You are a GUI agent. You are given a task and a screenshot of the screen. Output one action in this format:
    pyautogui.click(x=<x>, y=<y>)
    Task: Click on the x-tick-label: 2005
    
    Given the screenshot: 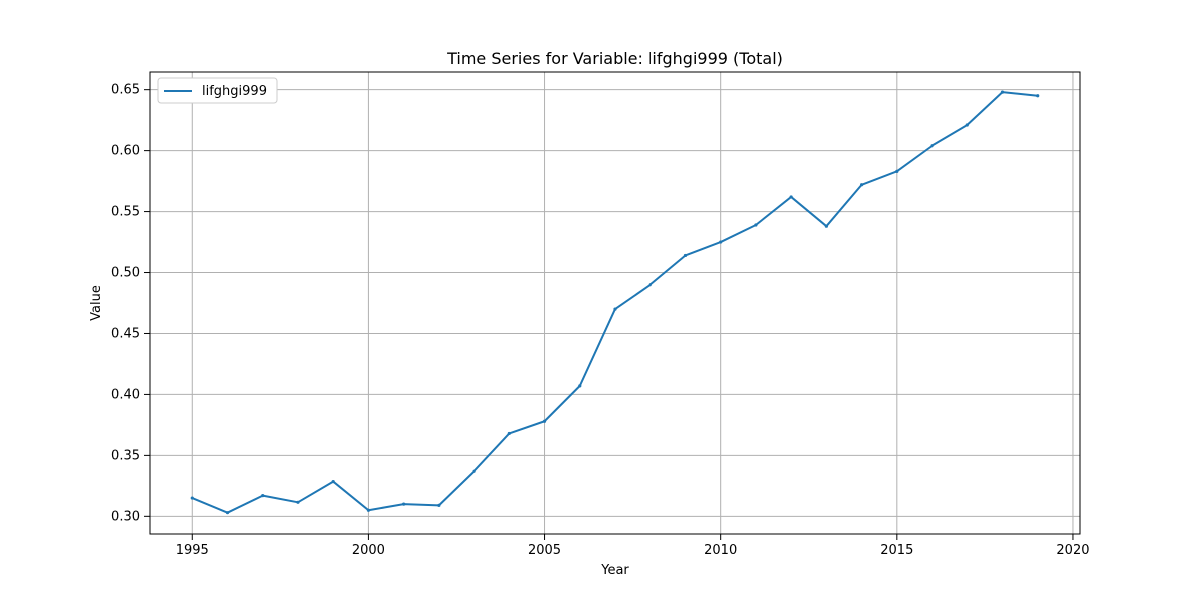 What is the action you would take?
    pyautogui.click(x=544, y=550)
    